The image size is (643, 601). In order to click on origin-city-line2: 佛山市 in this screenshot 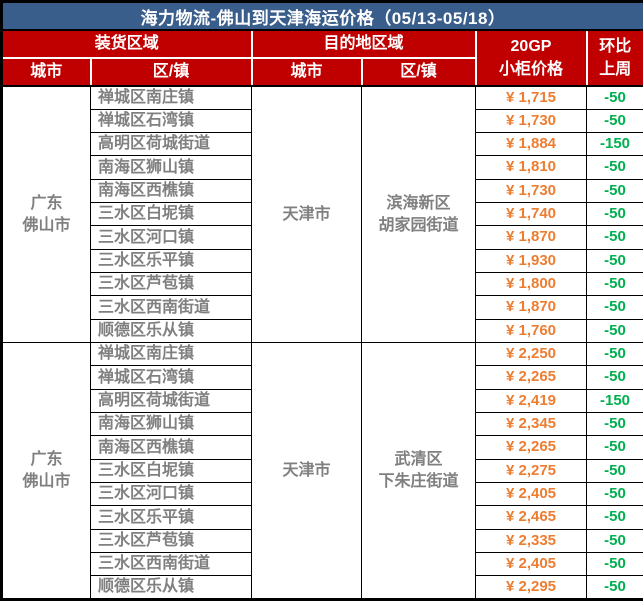, I will do `click(46, 225)`.